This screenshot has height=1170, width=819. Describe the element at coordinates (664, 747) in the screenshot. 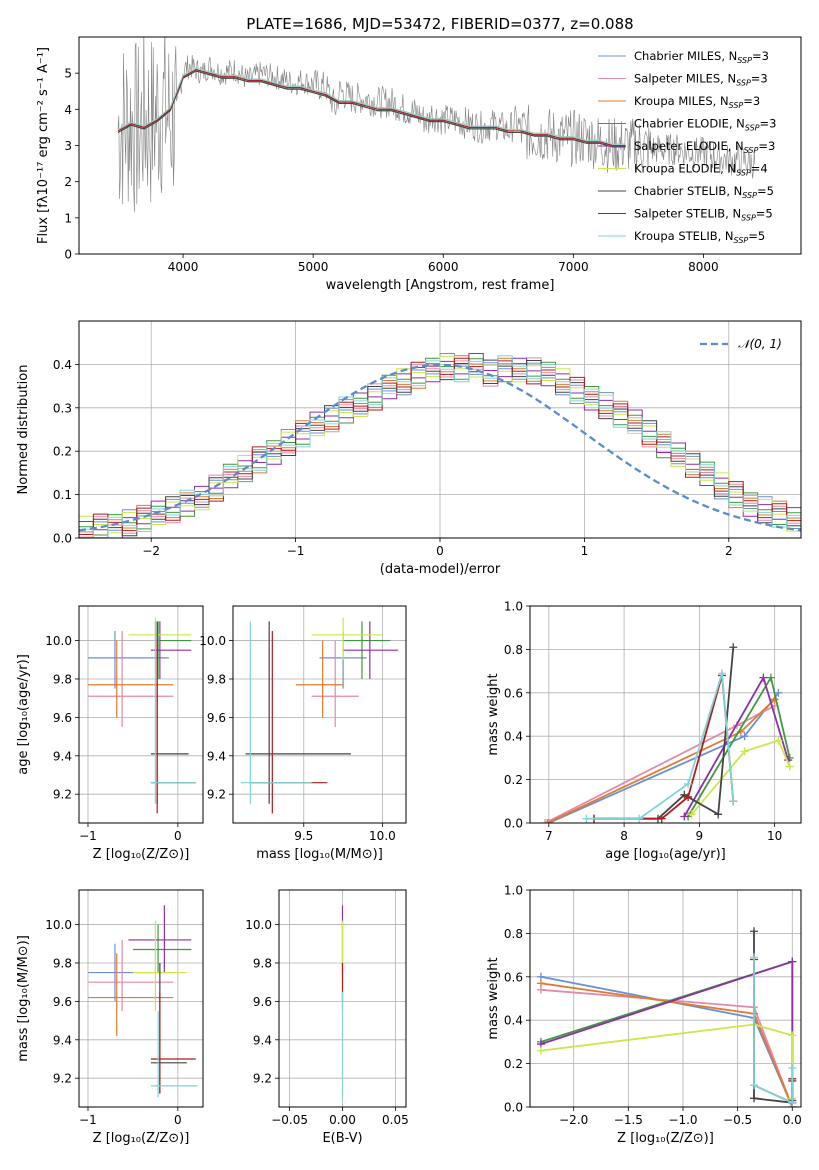

I see `weight-line-salpeter_stelib` at that location.